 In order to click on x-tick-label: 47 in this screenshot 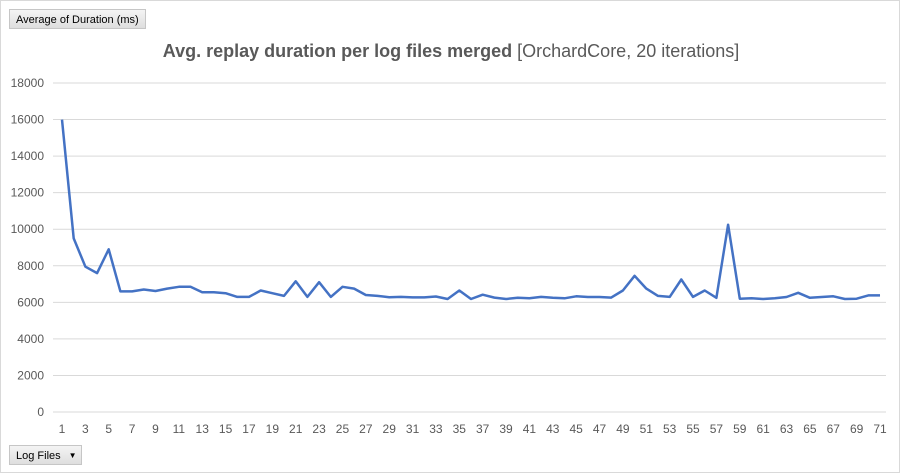, I will do `click(600, 429)`.